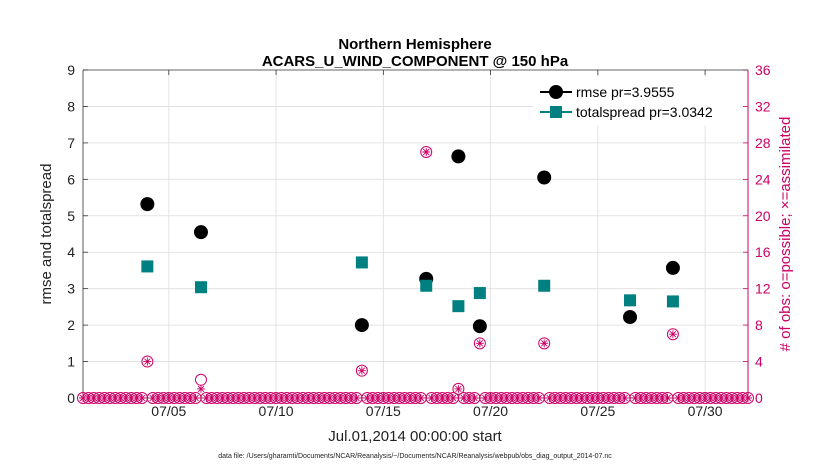 The height and width of the screenshot is (470, 830). I want to click on y-tick-label-left: 9, so click(71, 70).